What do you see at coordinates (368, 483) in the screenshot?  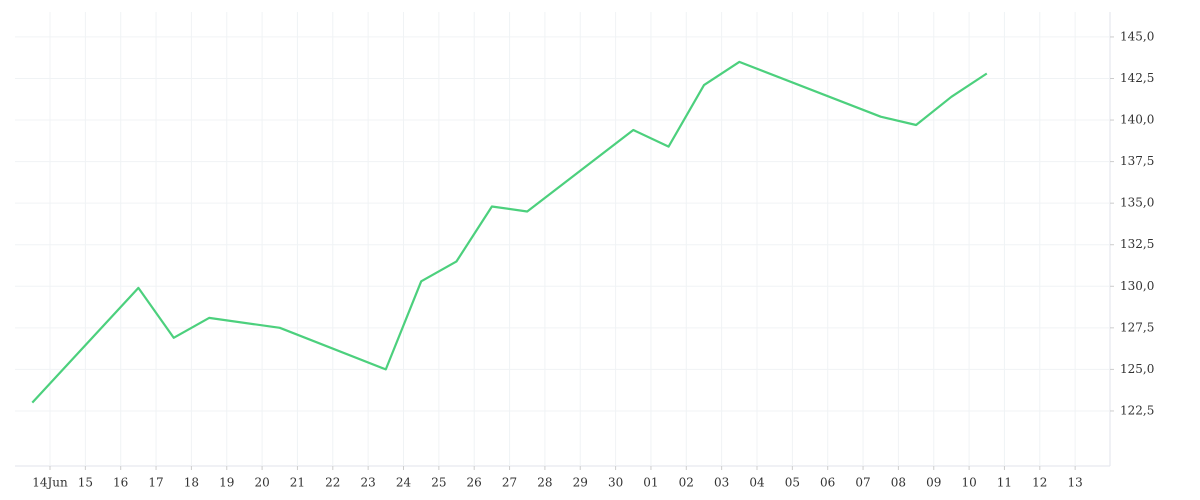 I see `x-tick-label: 23` at bounding box center [368, 483].